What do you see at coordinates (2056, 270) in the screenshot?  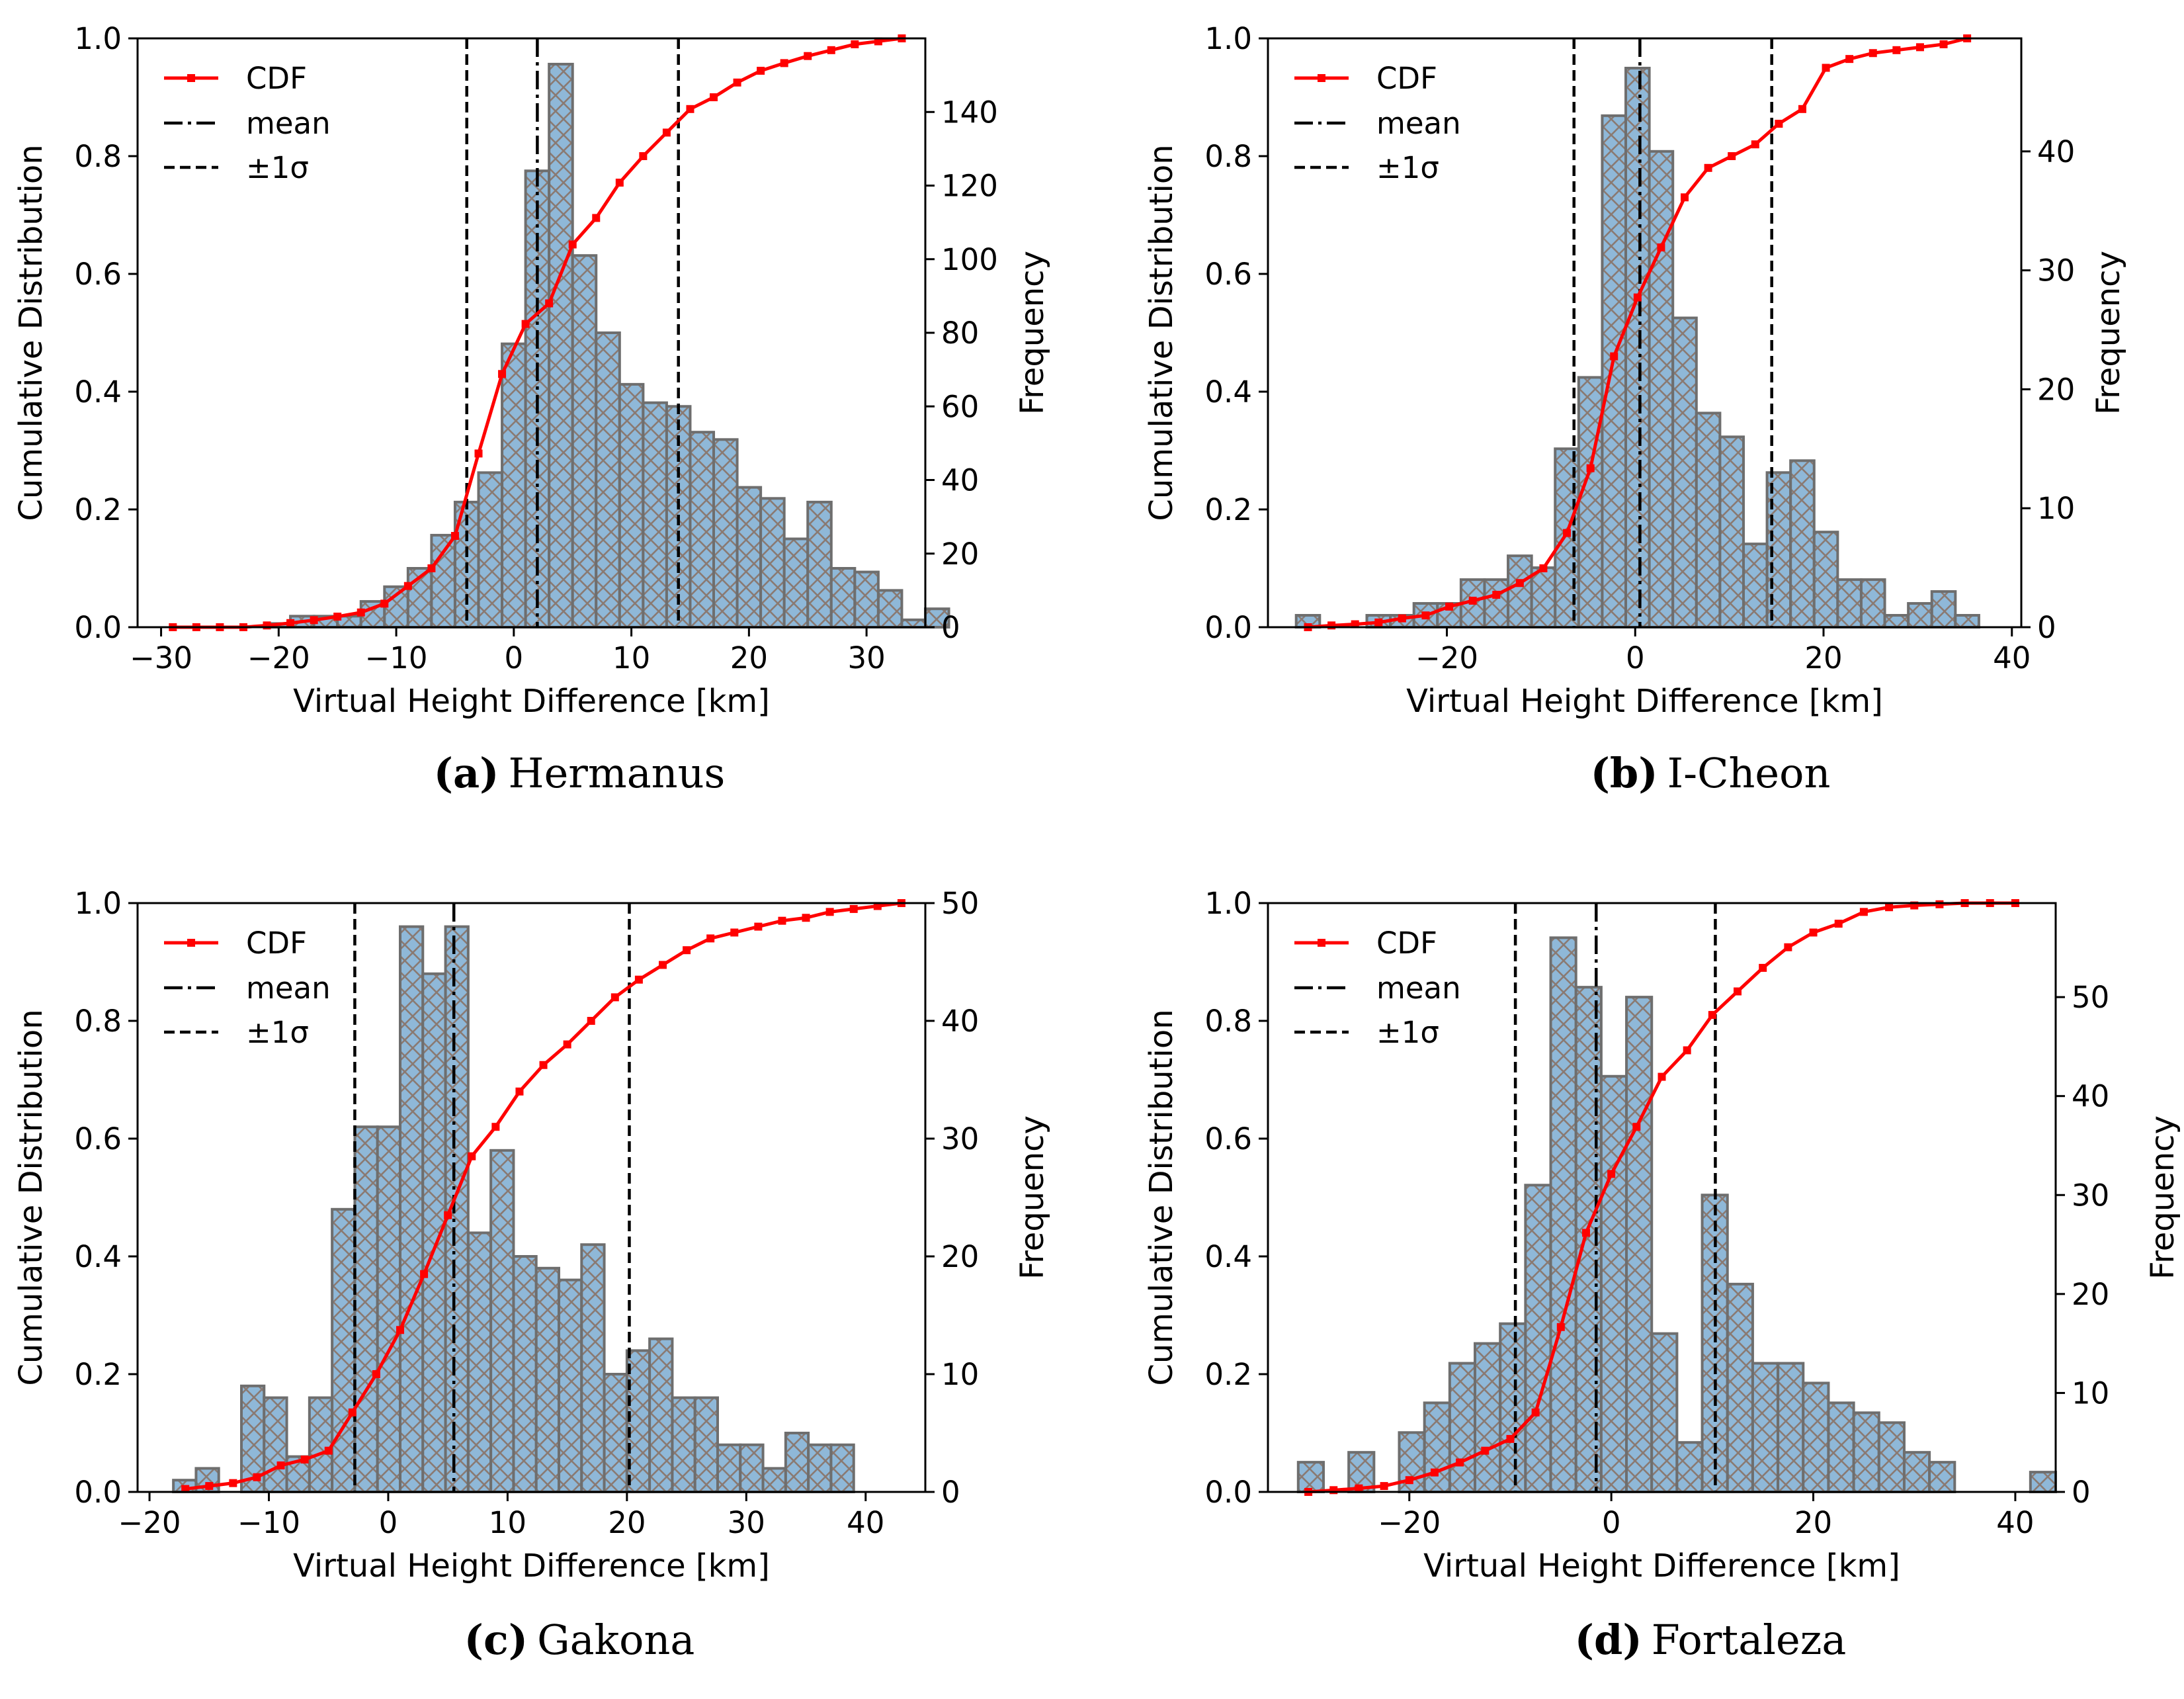 I see `y-right-tick-label: 30` at bounding box center [2056, 270].